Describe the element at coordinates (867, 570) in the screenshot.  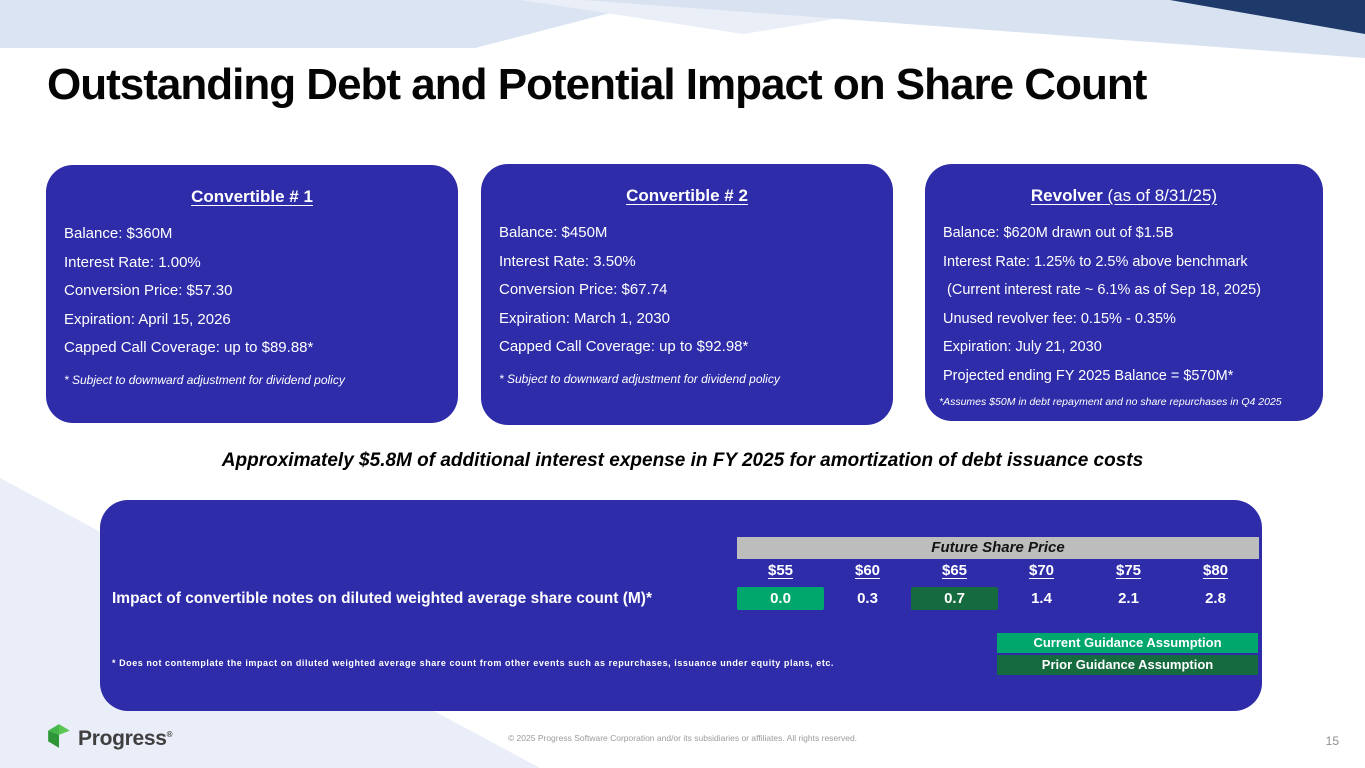
I see `column-header-60: $60` at that location.